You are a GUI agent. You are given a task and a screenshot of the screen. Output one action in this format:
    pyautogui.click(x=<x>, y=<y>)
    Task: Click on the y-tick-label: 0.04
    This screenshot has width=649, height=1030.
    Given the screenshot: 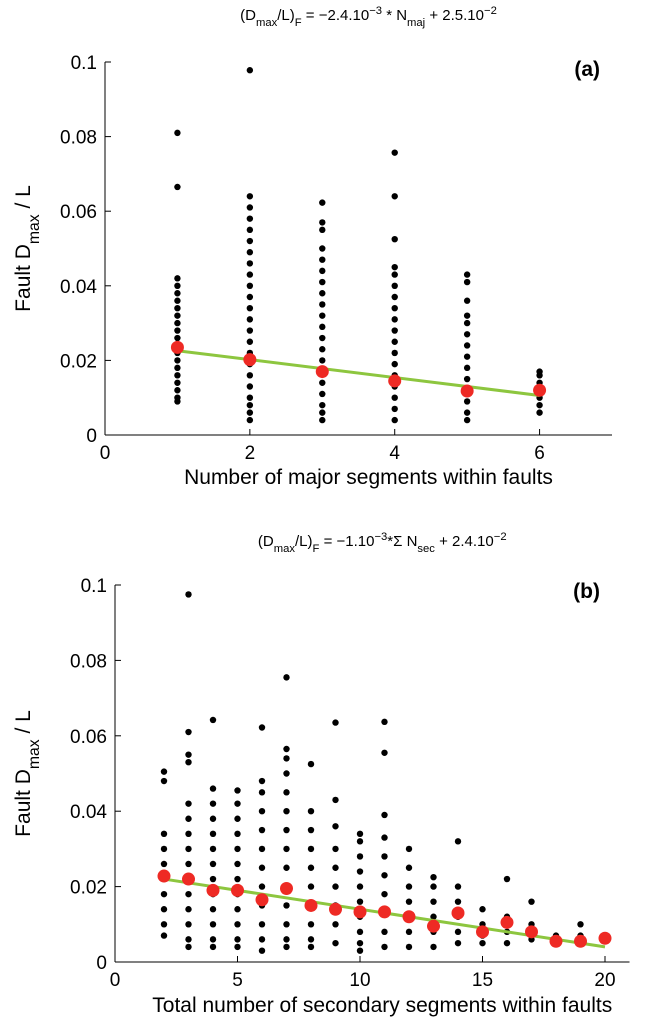 What is the action you would take?
    pyautogui.click(x=88, y=812)
    